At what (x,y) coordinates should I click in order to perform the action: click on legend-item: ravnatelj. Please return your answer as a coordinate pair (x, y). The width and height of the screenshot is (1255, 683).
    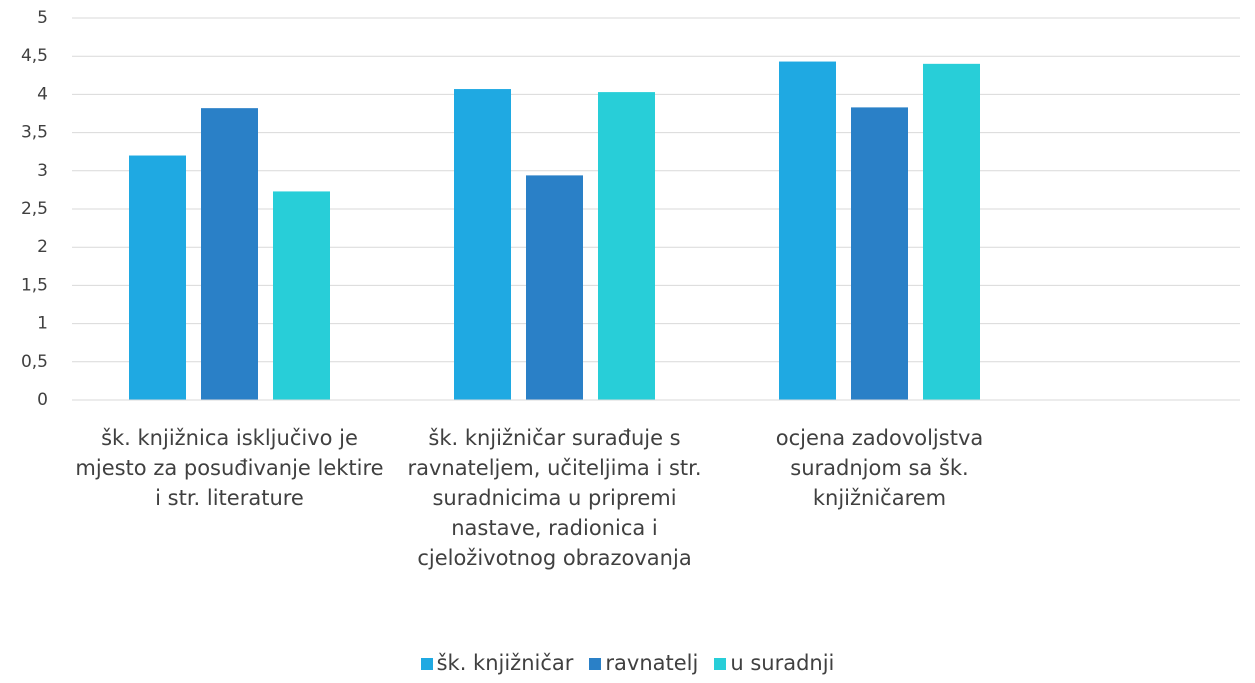
    Looking at the image, I should click on (643, 663).